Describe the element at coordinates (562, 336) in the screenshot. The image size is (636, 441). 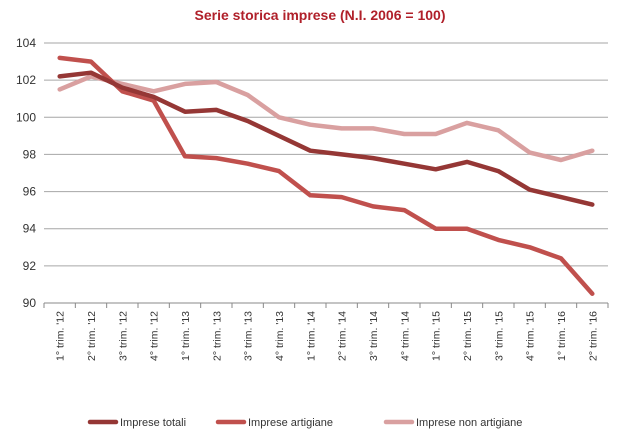
I see `x-tick-label: 1° trim. '16` at that location.